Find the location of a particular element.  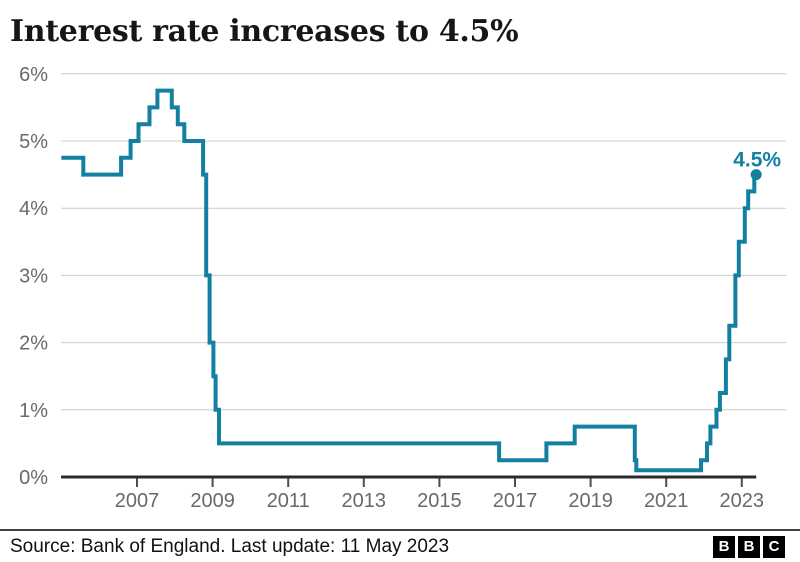

x-axis-tick-label: 2009 is located at coordinates (212, 501).